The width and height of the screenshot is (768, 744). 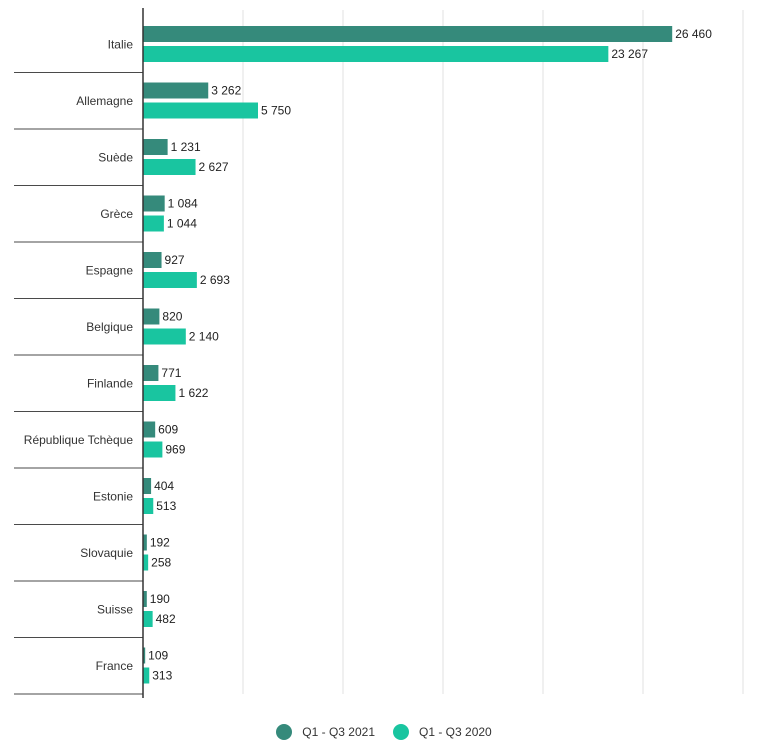 I want to click on category-label: France, so click(x=115, y=666).